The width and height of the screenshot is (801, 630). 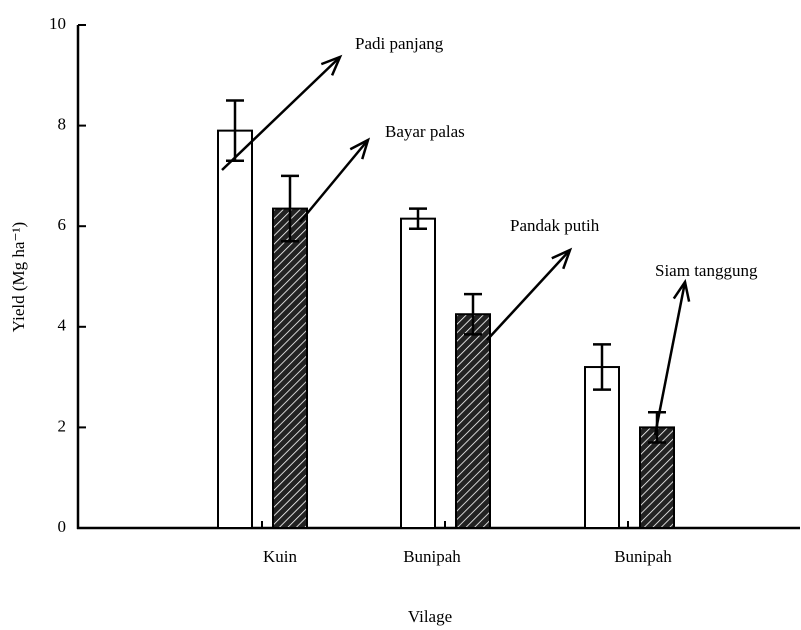 What do you see at coordinates (706, 270) in the screenshot?
I see `annotation: Siam tanggung` at bounding box center [706, 270].